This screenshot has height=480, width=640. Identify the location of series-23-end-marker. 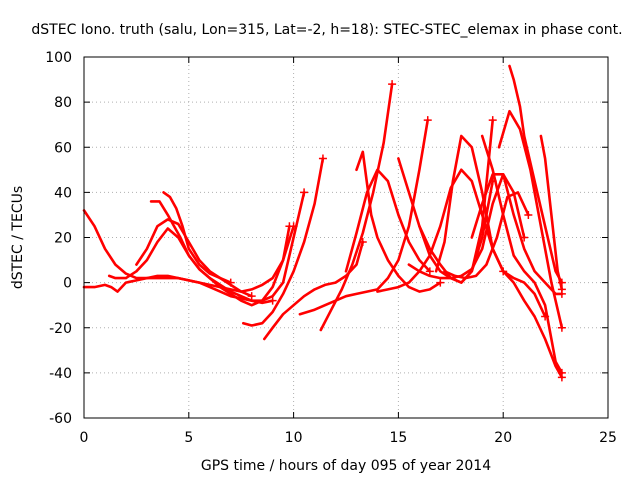
(561, 282).